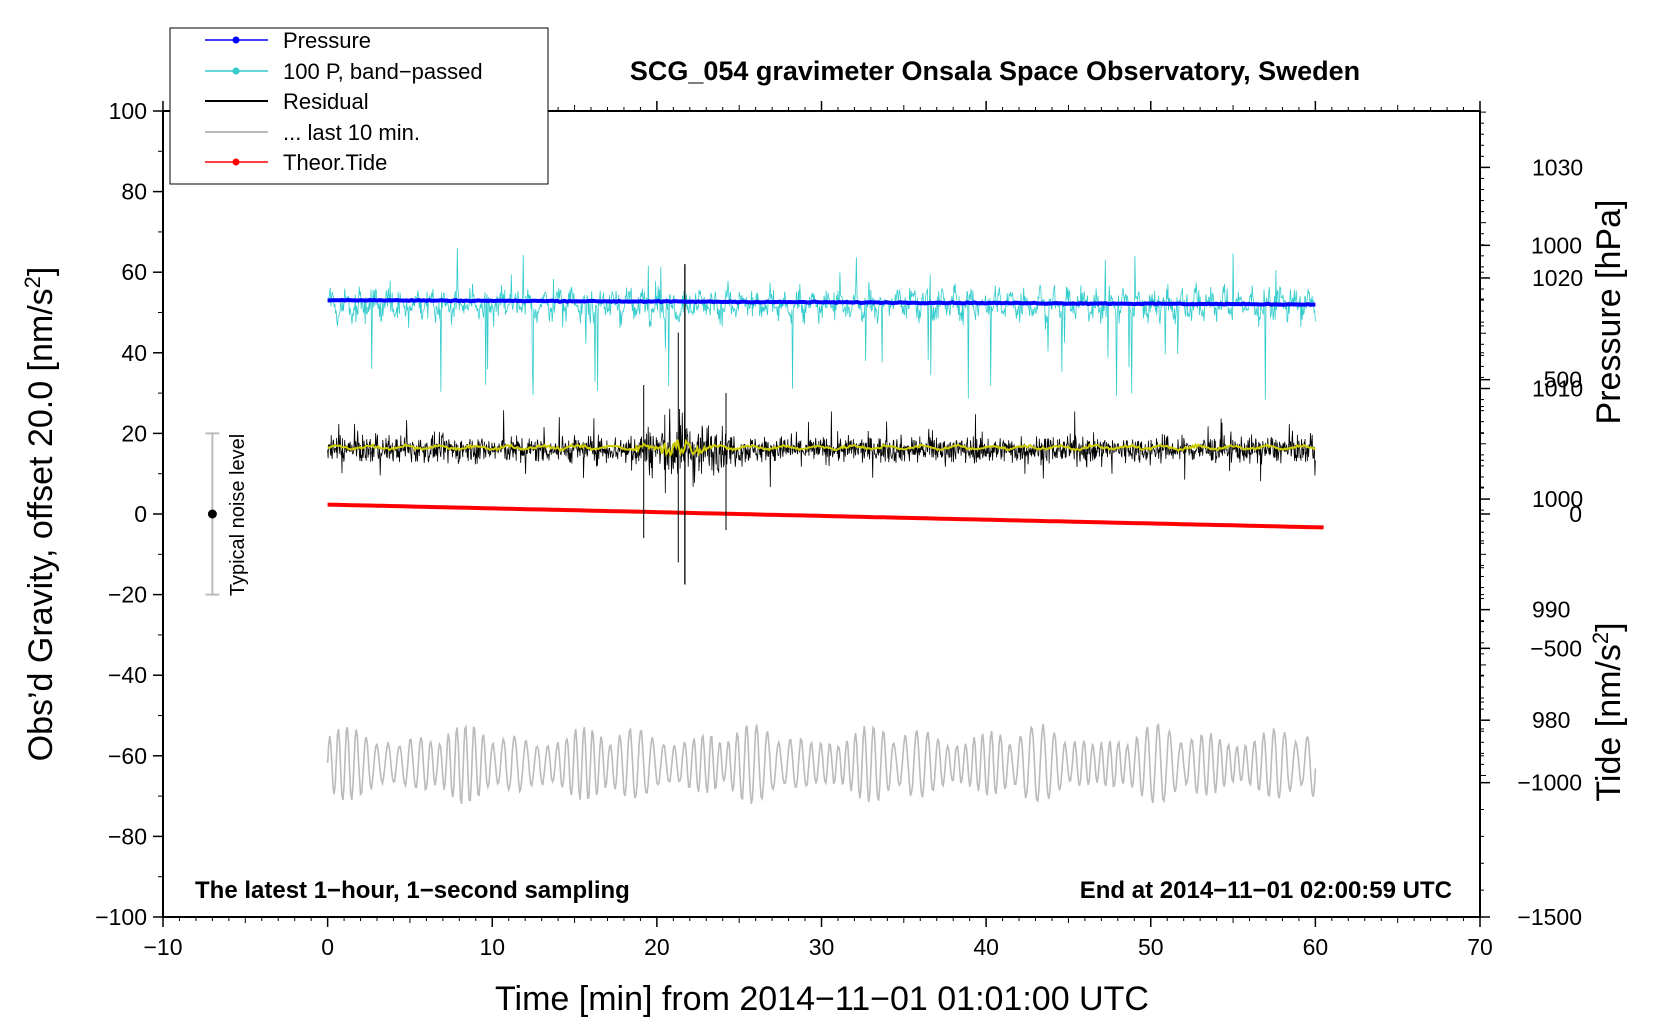 The width and height of the screenshot is (1660, 1020). Describe the element at coordinates (128, 111) in the screenshot. I see `y-tick-label: 100` at that location.